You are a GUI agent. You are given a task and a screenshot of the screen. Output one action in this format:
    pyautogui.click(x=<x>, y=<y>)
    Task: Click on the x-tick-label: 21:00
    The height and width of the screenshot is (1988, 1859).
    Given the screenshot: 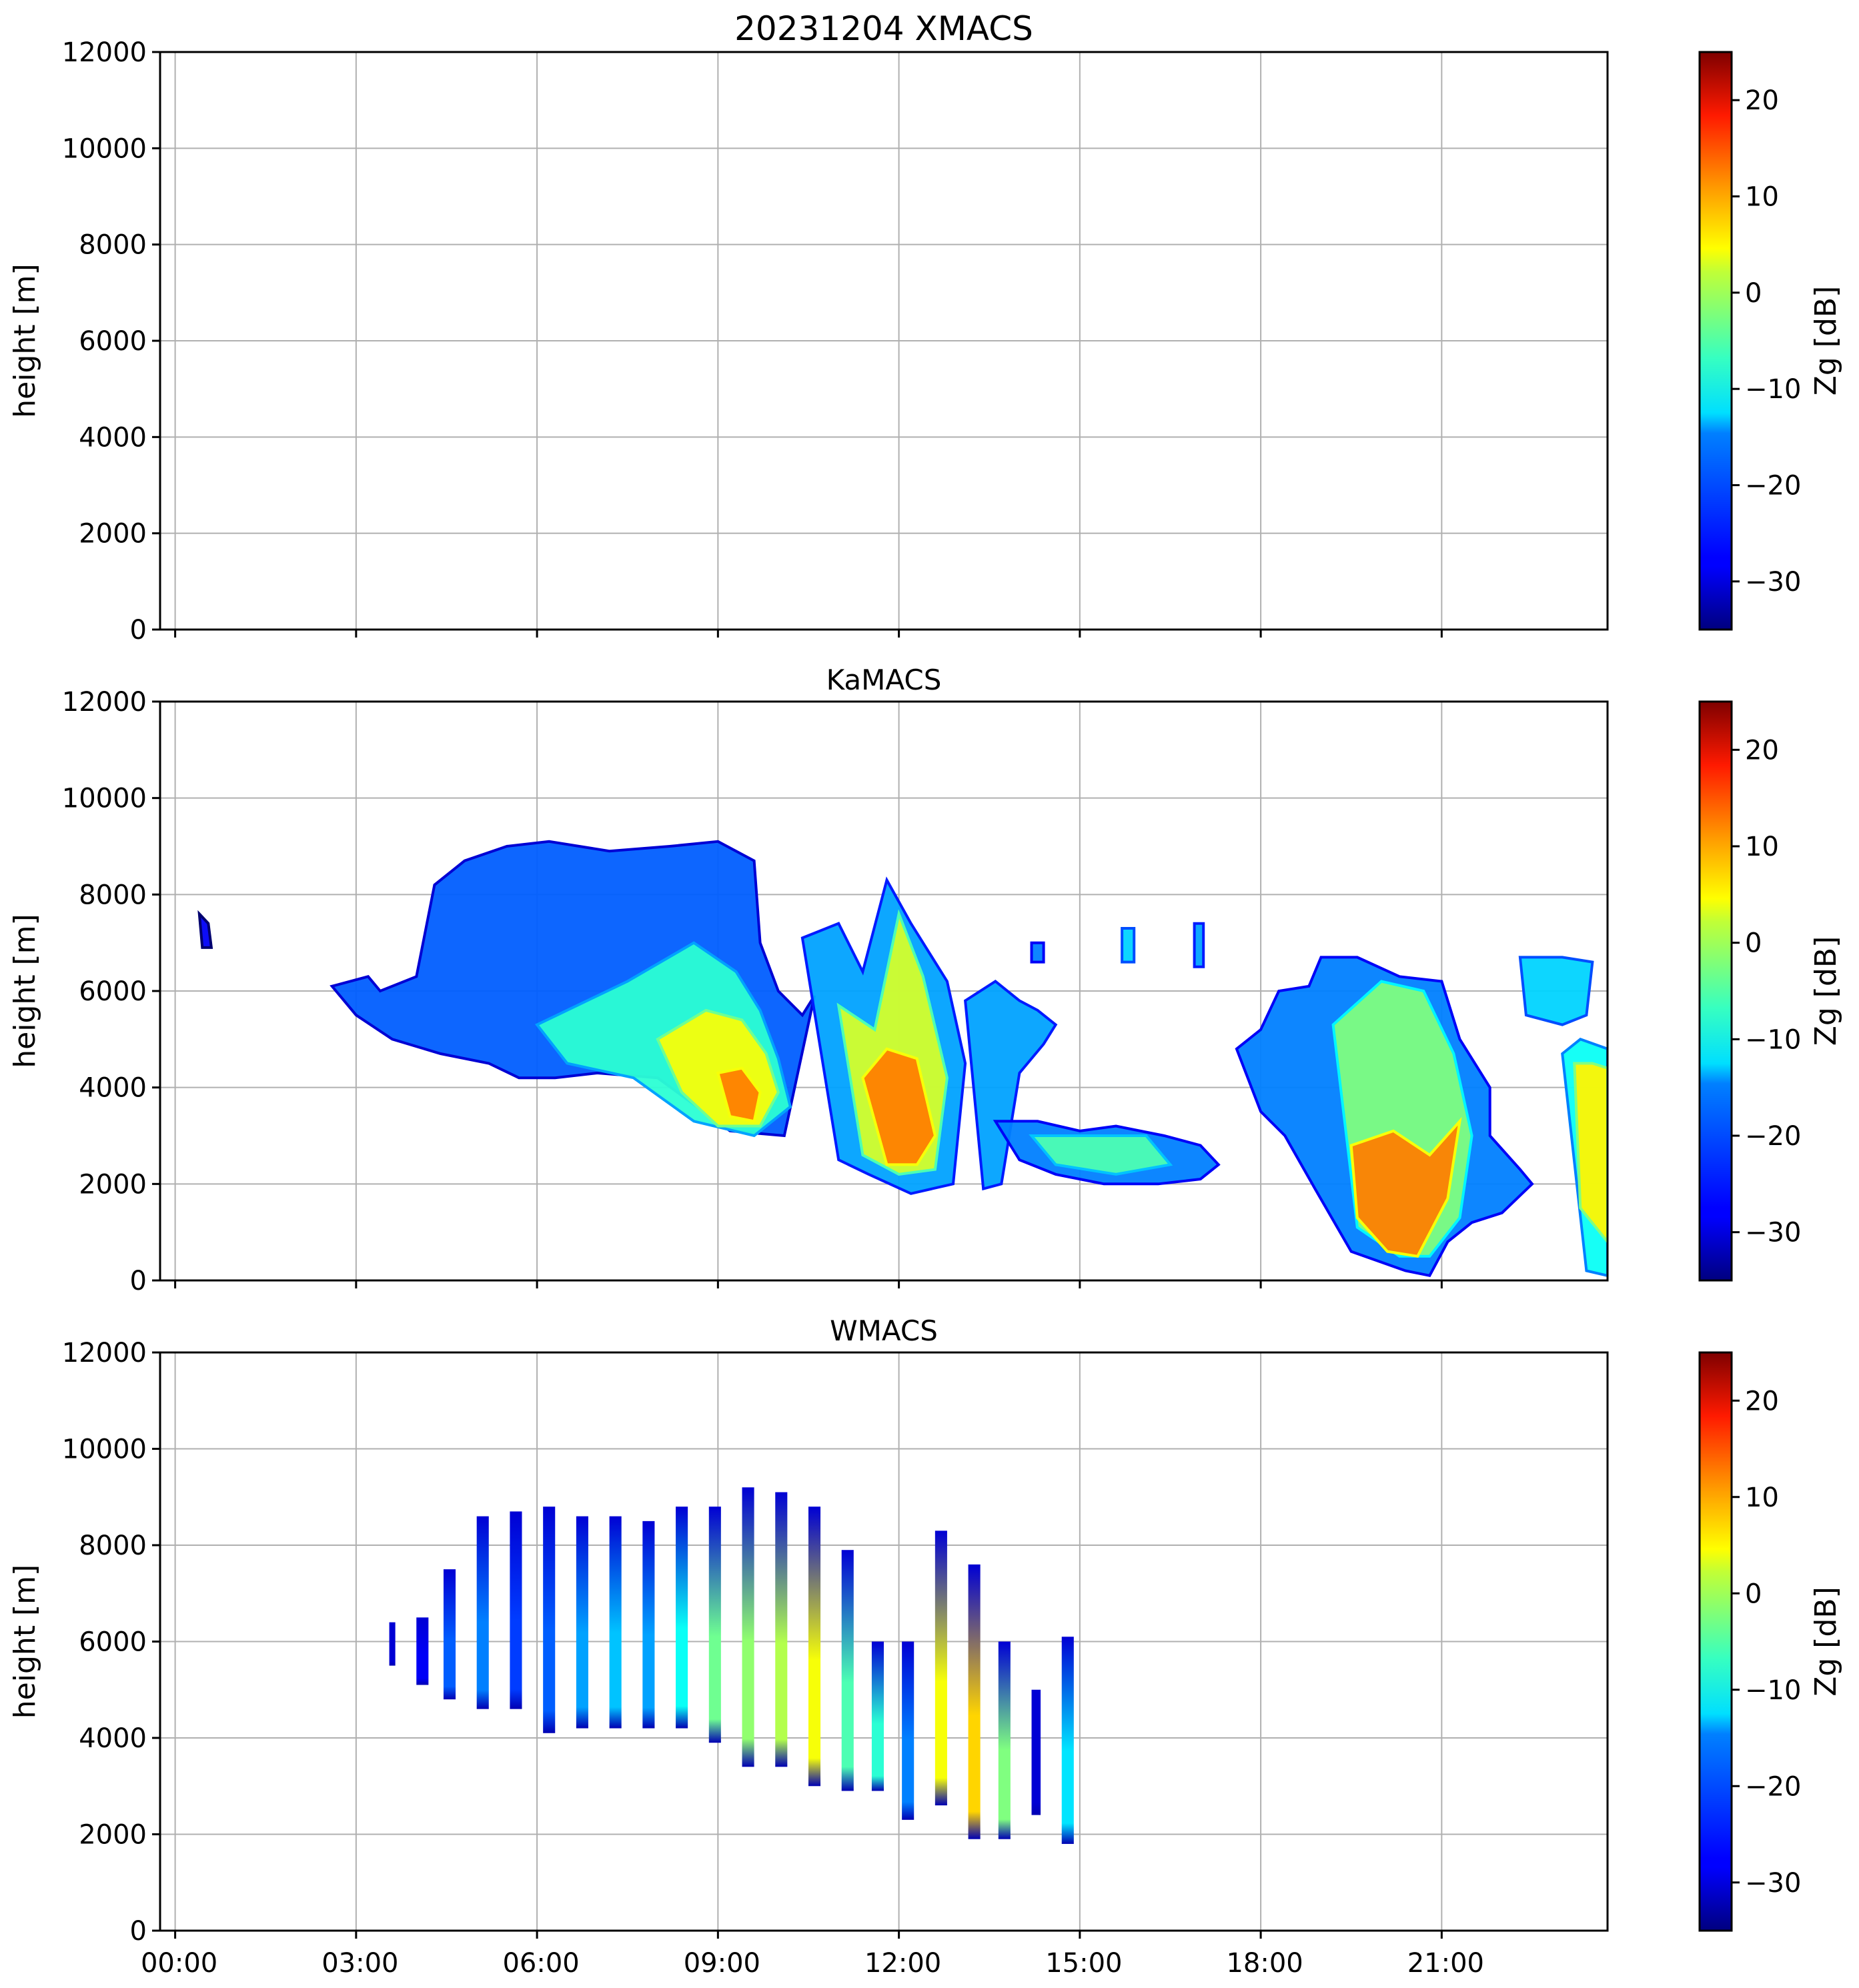 What is the action you would take?
    pyautogui.click(x=1445, y=1963)
    